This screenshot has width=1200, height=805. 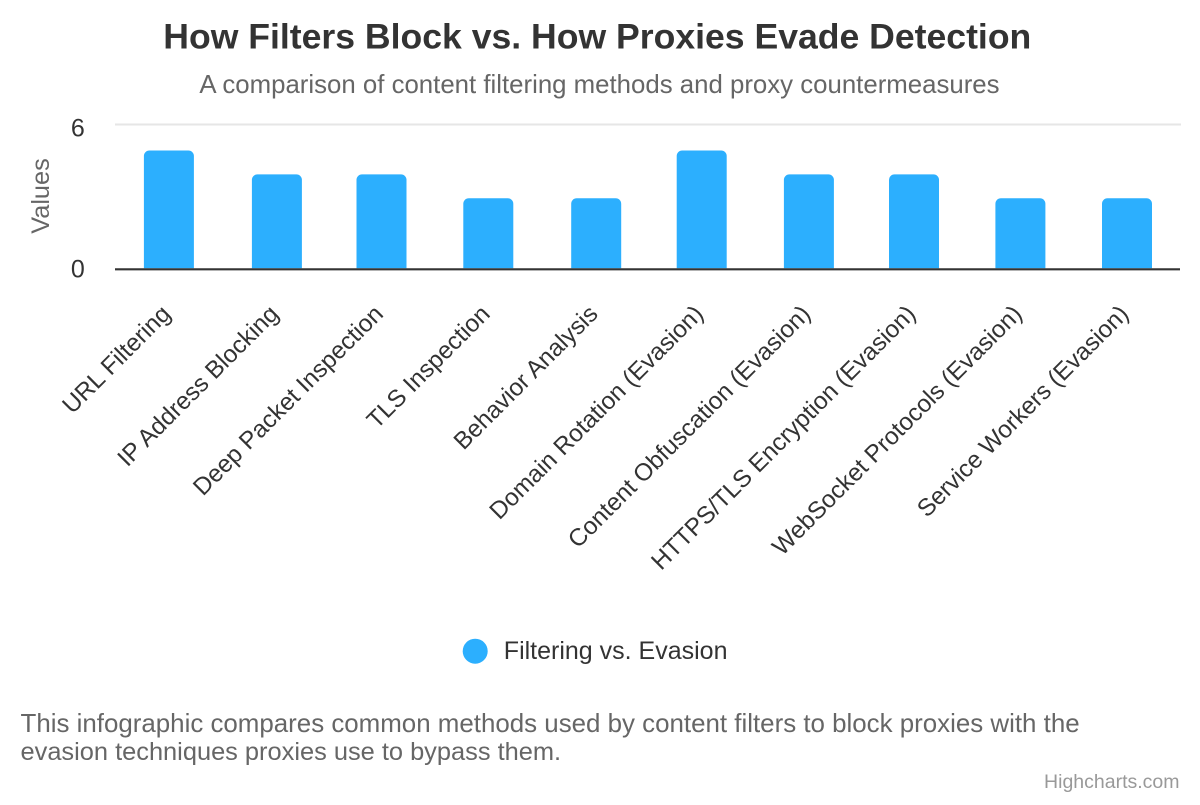 What do you see at coordinates (616, 651) in the screenshot?
I see `svg-text: Filtering vs. Evasion` at bounding box center [616, 651].